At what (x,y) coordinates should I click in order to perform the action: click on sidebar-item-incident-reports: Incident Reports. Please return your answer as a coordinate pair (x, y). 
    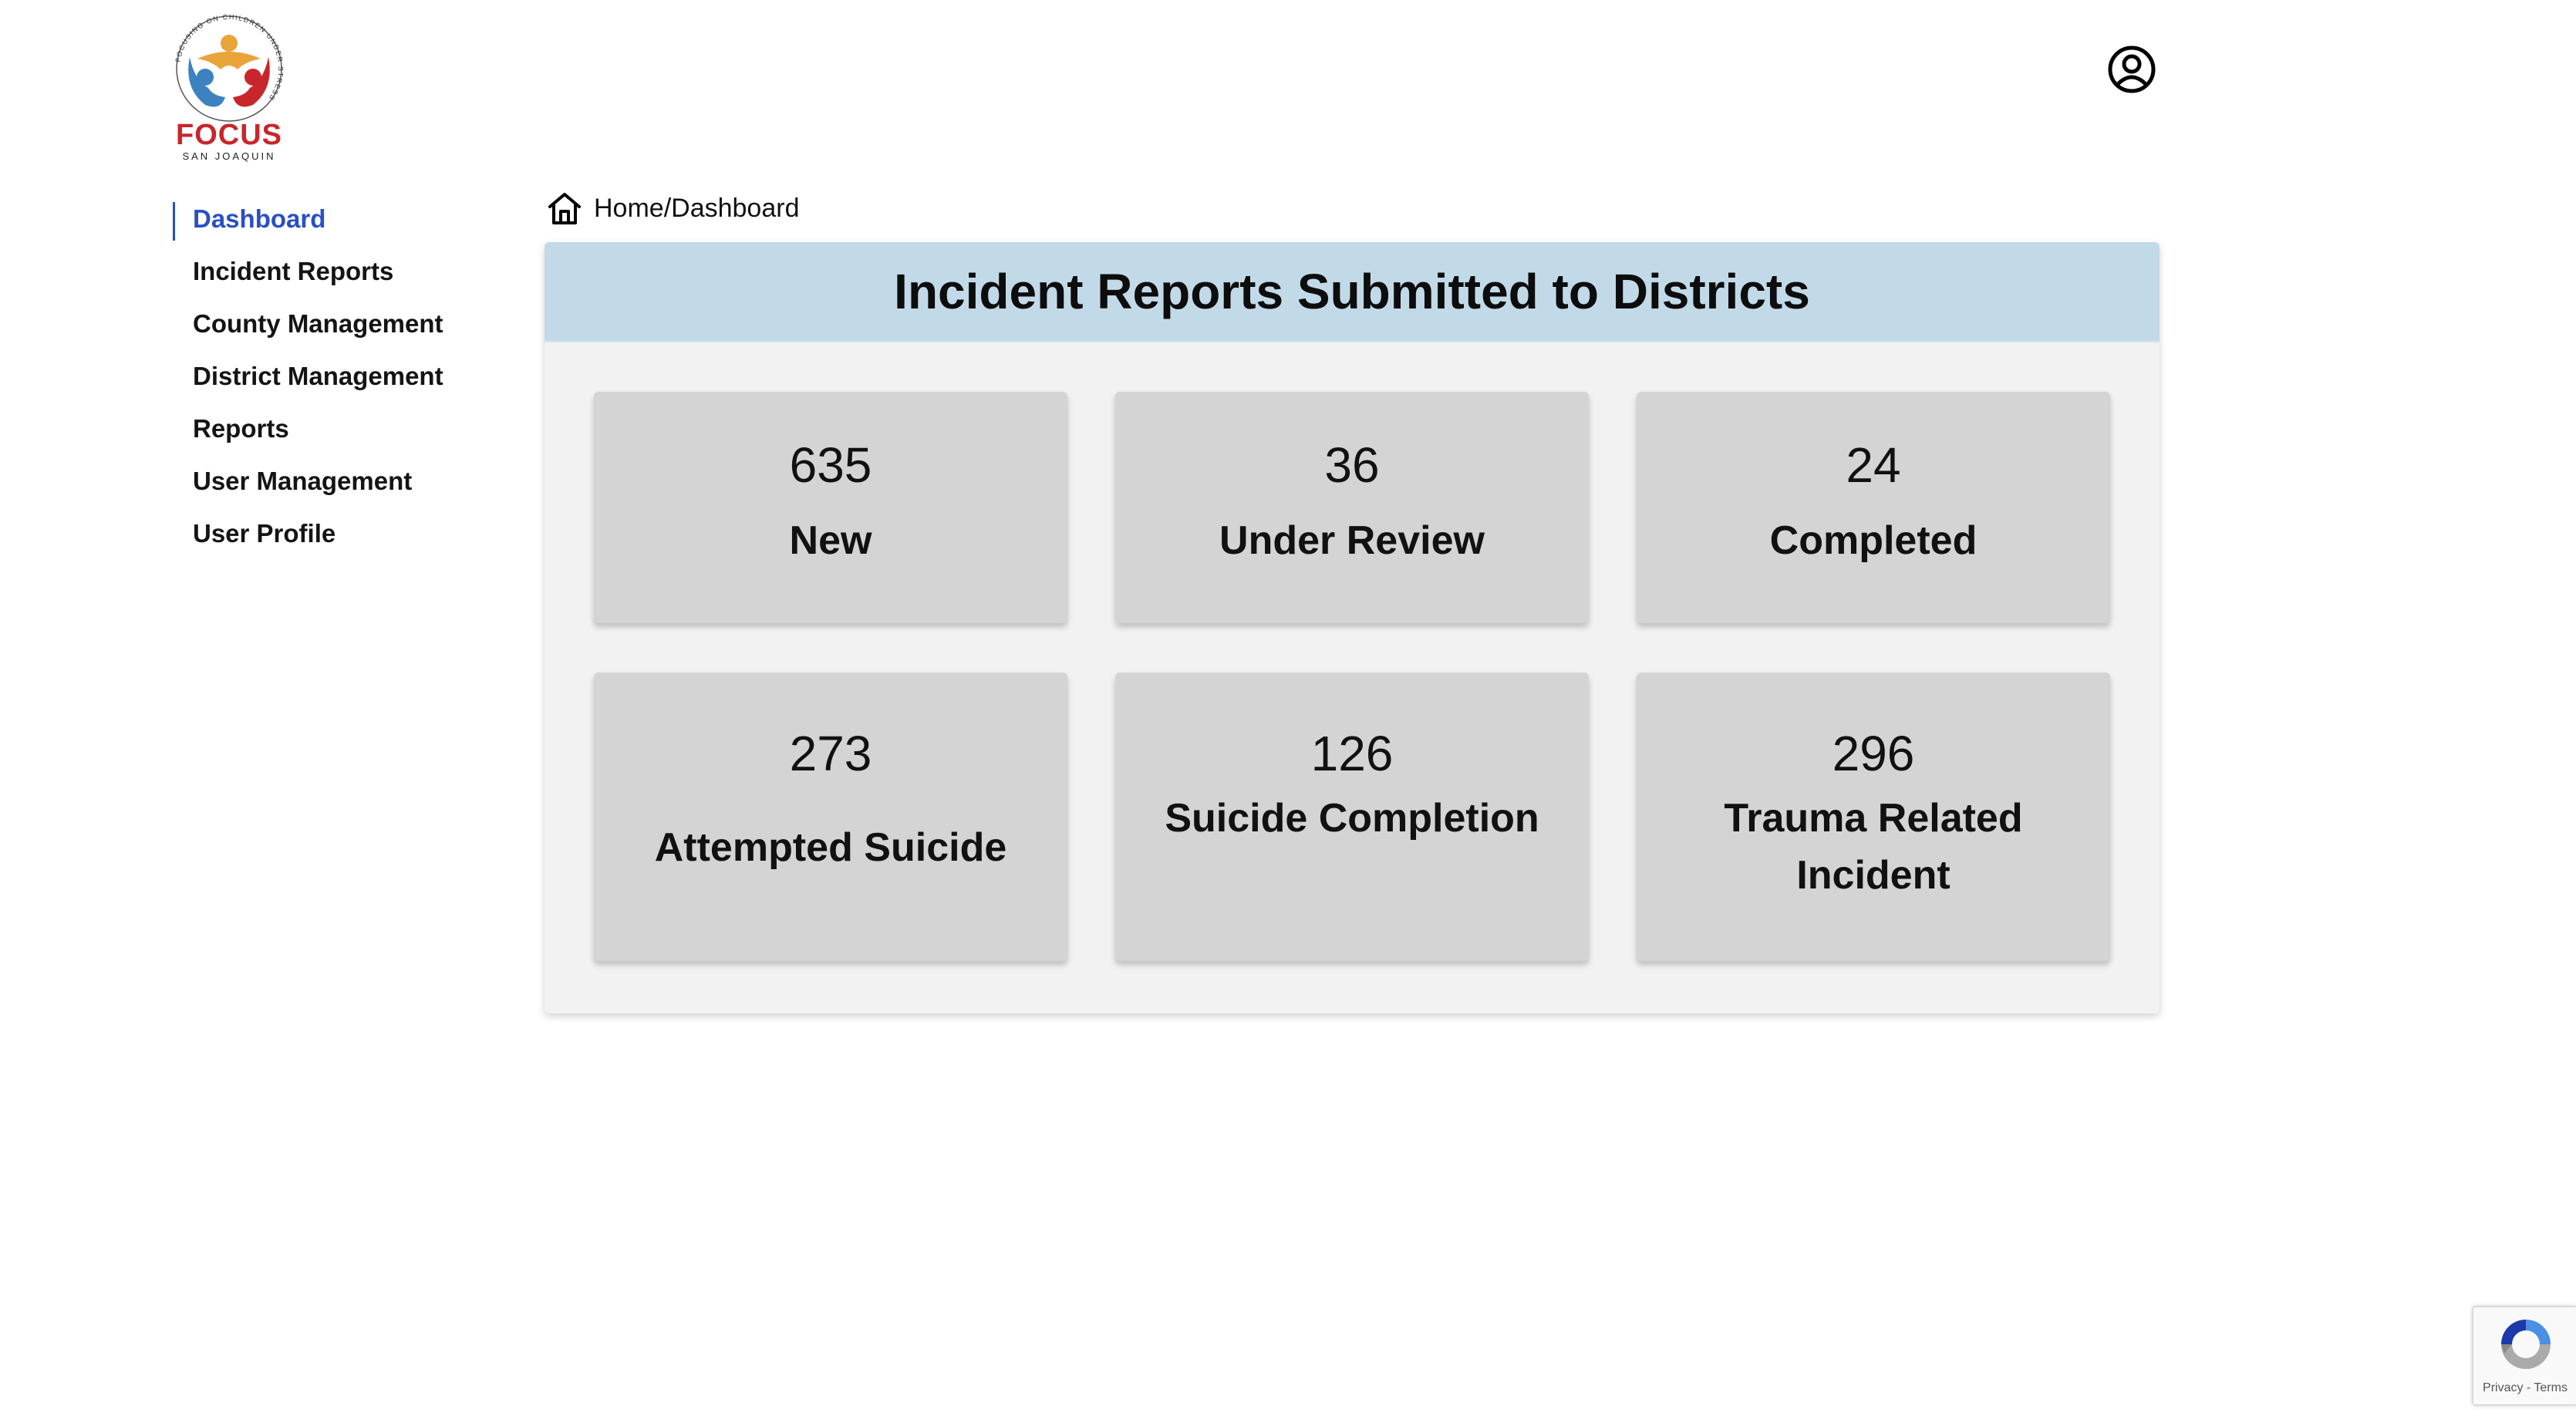
    Looking at the image, I should click on (293, 271).